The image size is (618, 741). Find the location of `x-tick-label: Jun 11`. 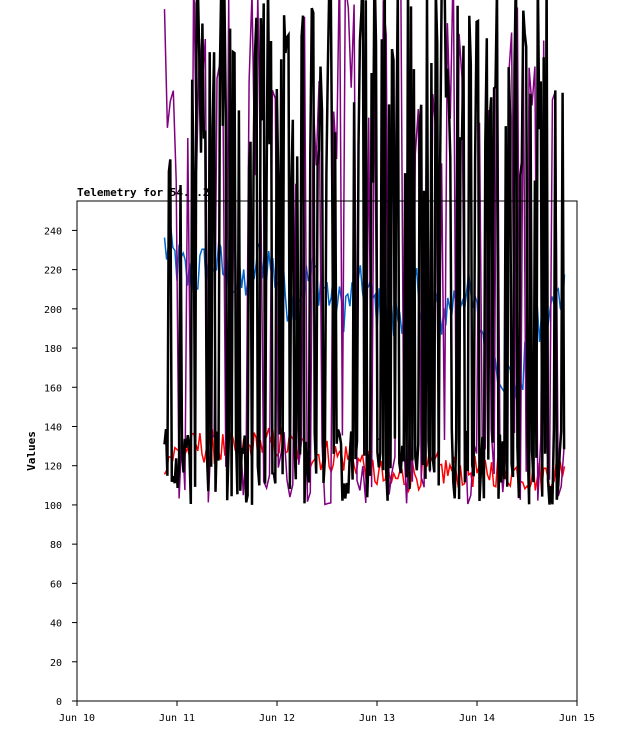

x-tick-label: Jun 11 is located at coordinates (177, 718).